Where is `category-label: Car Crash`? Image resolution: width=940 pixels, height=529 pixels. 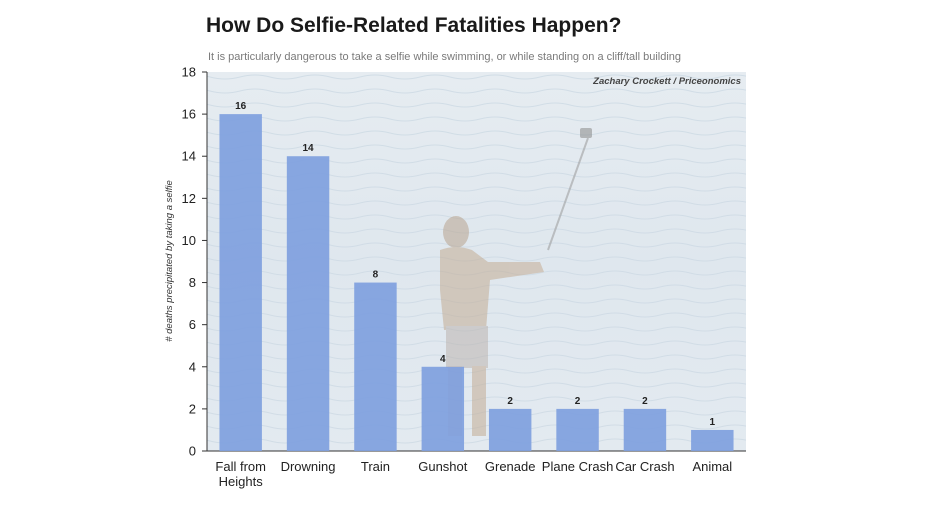 category-label: Car Crash is located at coordinates (644, 466).